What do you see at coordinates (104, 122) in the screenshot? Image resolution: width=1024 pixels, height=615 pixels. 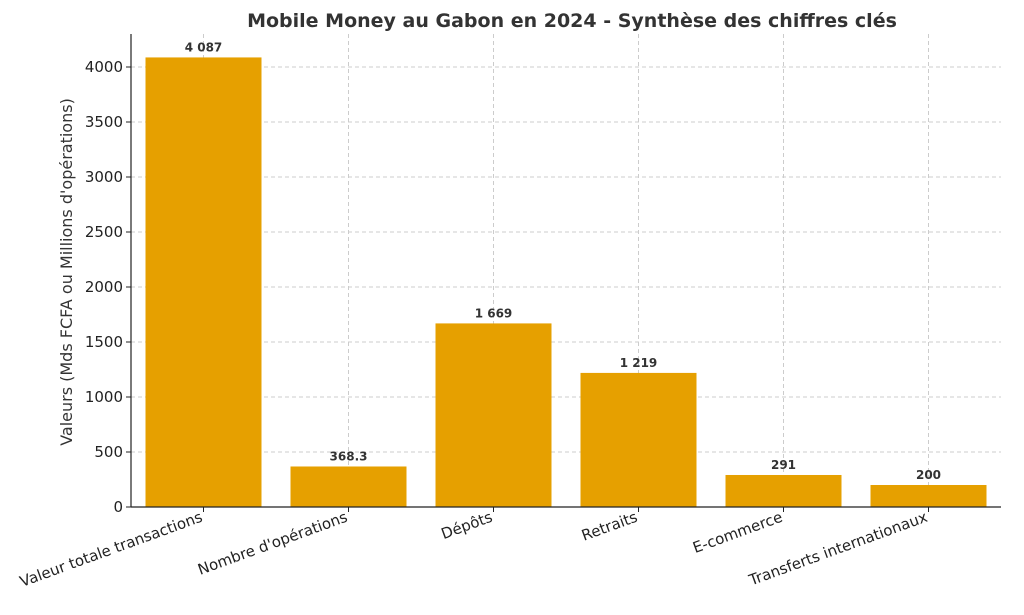 I see `y-tick-label: 3500` at bounding box center [104, 122].